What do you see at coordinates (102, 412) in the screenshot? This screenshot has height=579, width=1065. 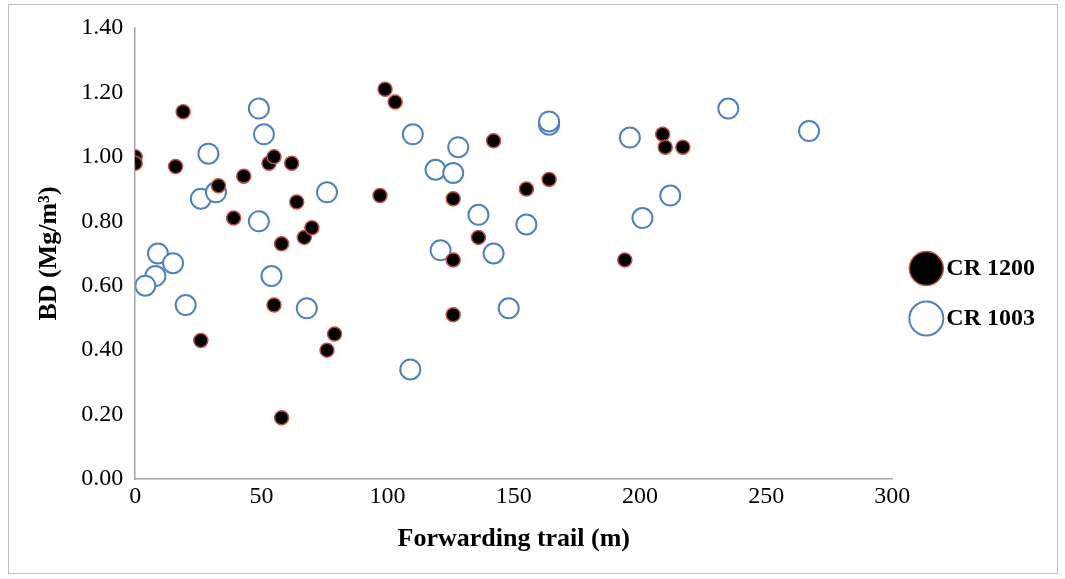 I see `y-tick-label: 0.20` at bounding box center [102, 412].